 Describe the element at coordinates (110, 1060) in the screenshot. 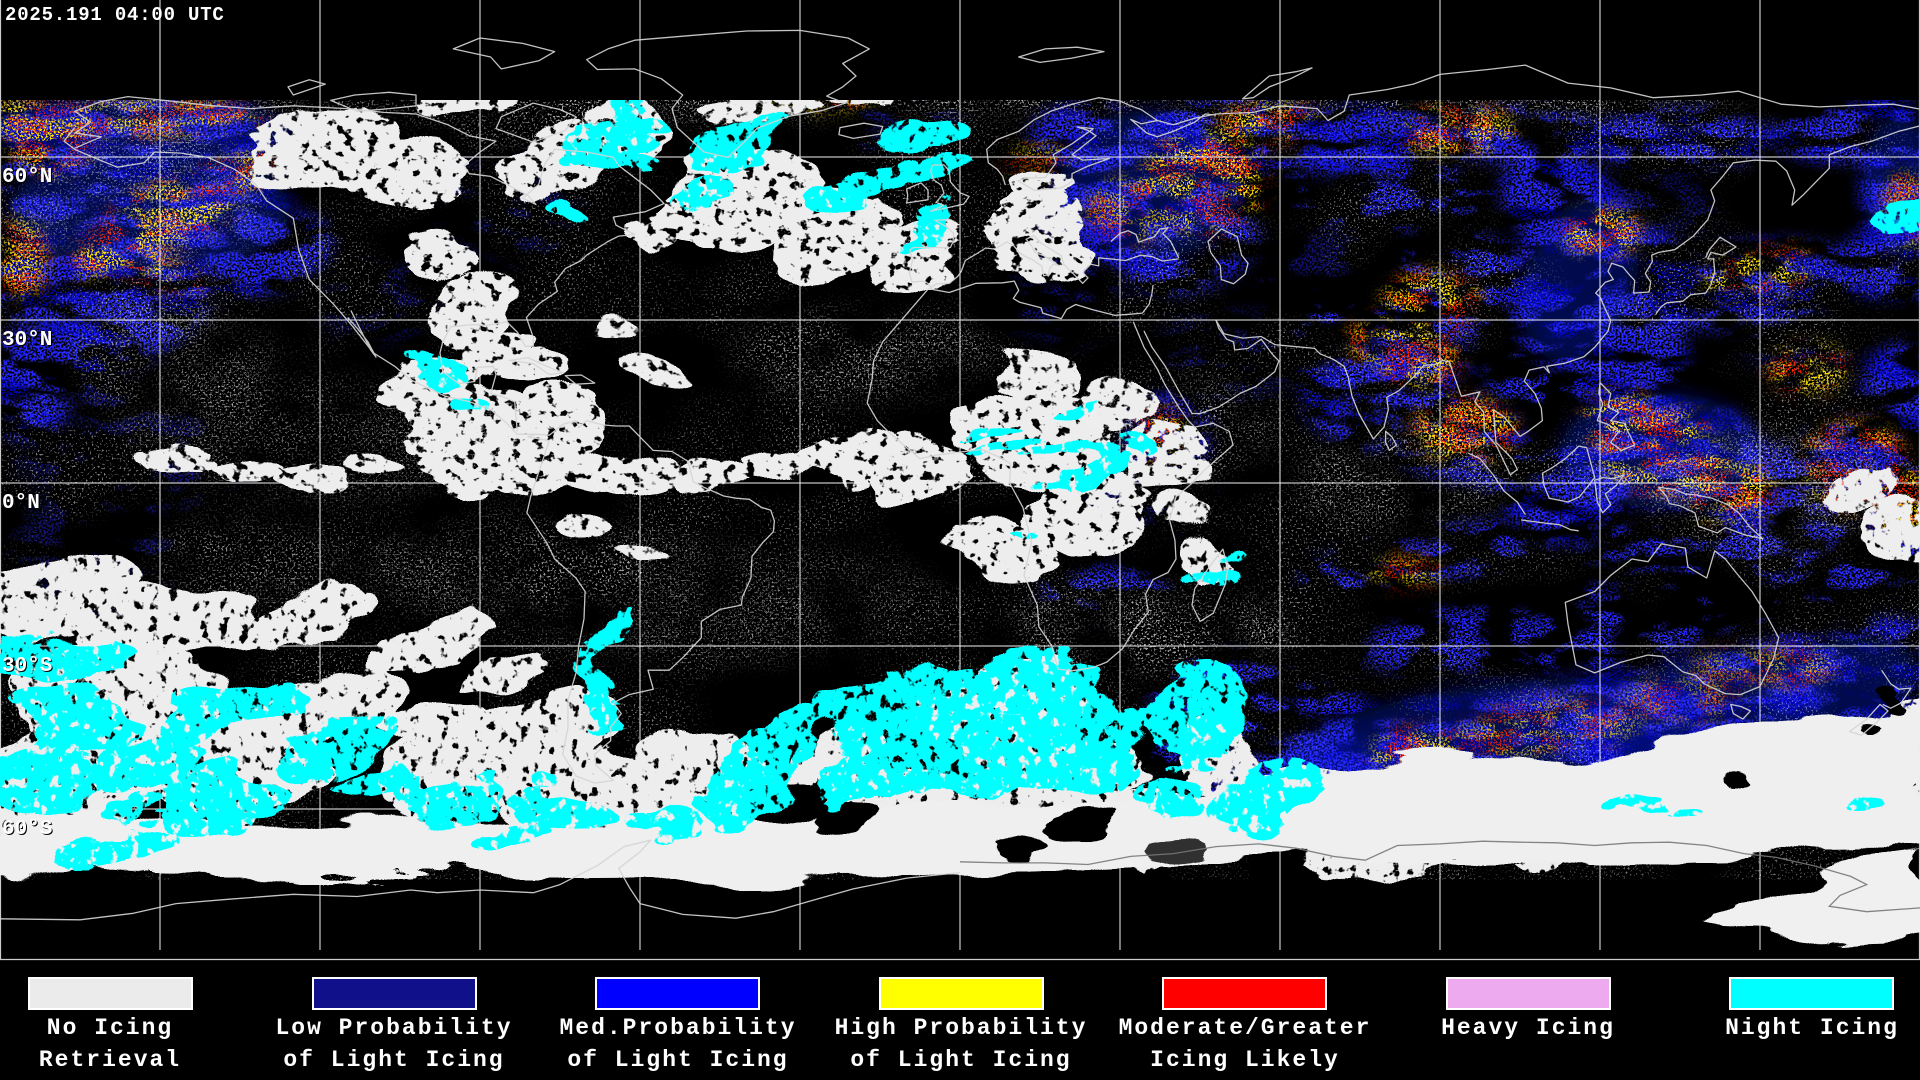

I see `svg-text: Retrieval` at that location.